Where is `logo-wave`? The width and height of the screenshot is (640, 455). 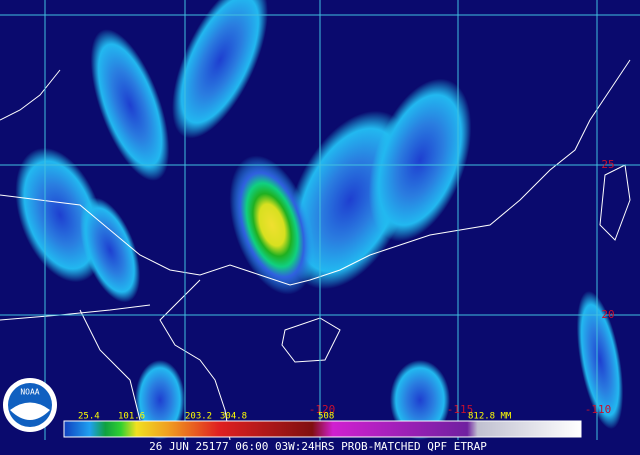 logo-wave is located at coordinates (30, 411).